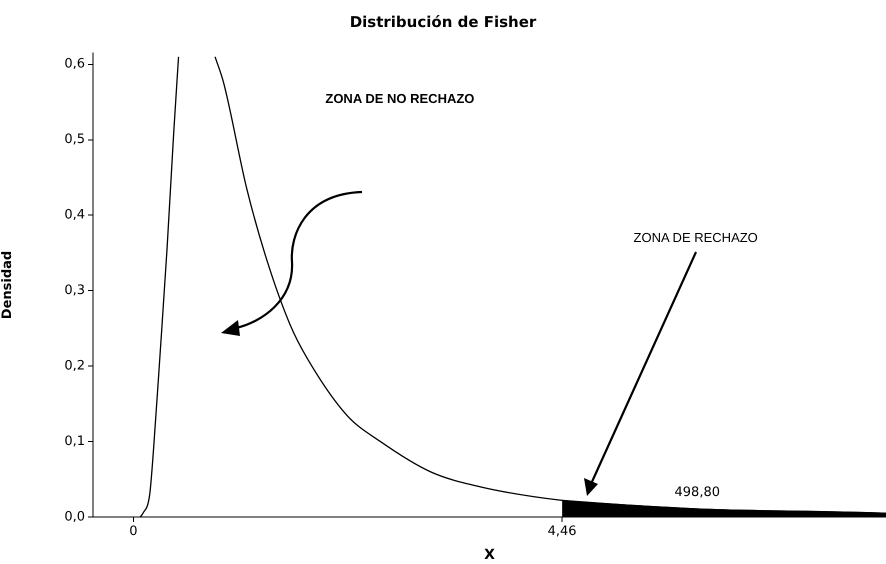  What do you see at coordinates (696, 238) in the screenshot?
I see `annotation: ZONA DE RECHAZO` at bounding box center [696, 238].